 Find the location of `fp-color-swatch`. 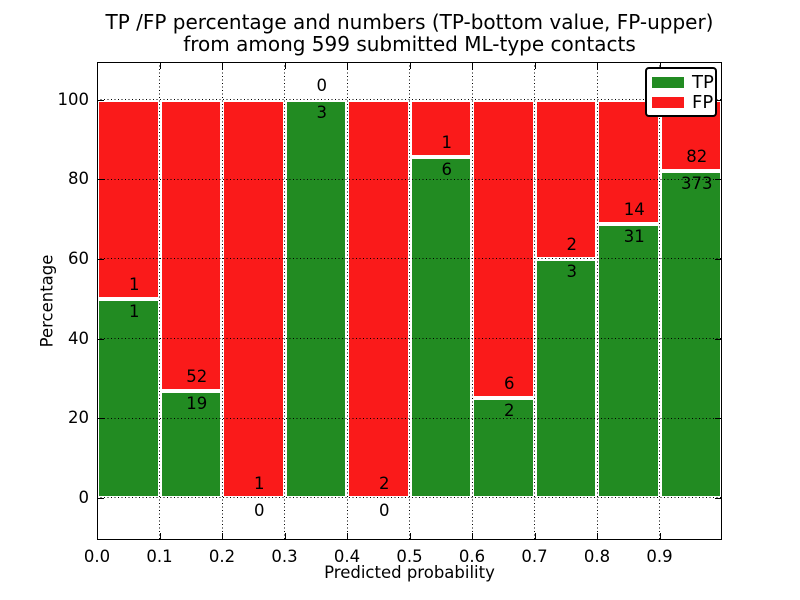

fp-color-swatch is located at coordinates (668, 102).